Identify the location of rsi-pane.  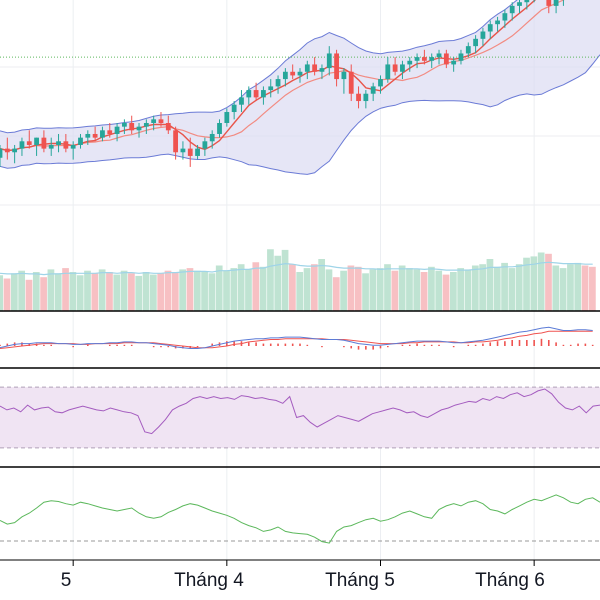
(300, 417).